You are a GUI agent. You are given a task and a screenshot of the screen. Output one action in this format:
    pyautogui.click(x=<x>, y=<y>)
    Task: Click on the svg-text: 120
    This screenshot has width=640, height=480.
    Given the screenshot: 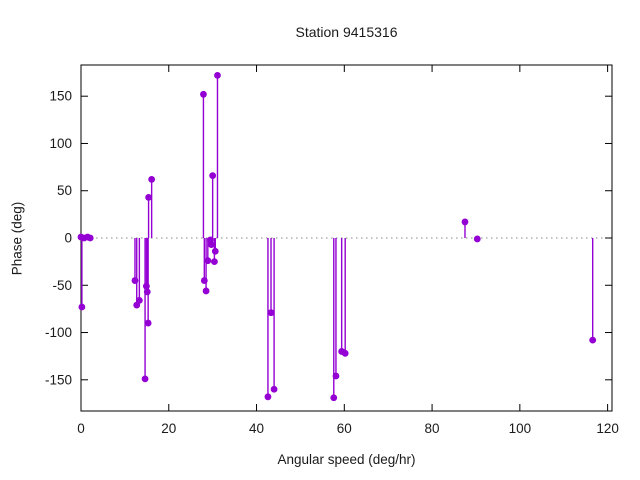 What is the action you would take?
    pyautogui.click(x=607, y=428)
    